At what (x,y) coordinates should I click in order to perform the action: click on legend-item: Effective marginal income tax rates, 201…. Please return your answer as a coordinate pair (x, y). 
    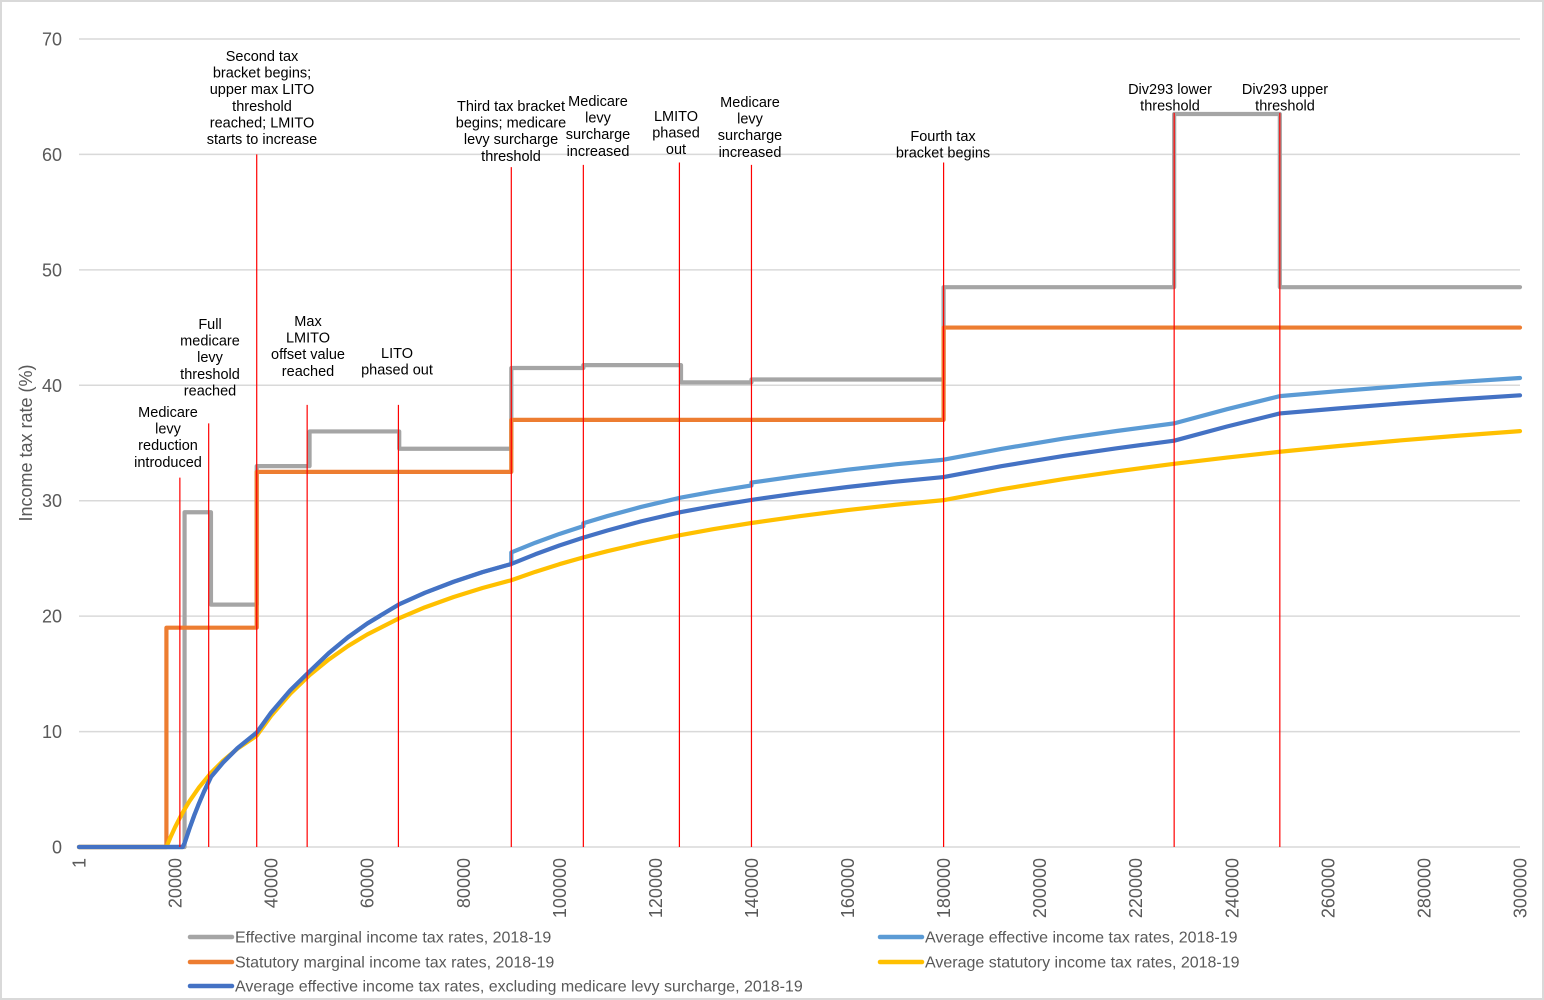
    Looking at the image, I should click on (369, 938).